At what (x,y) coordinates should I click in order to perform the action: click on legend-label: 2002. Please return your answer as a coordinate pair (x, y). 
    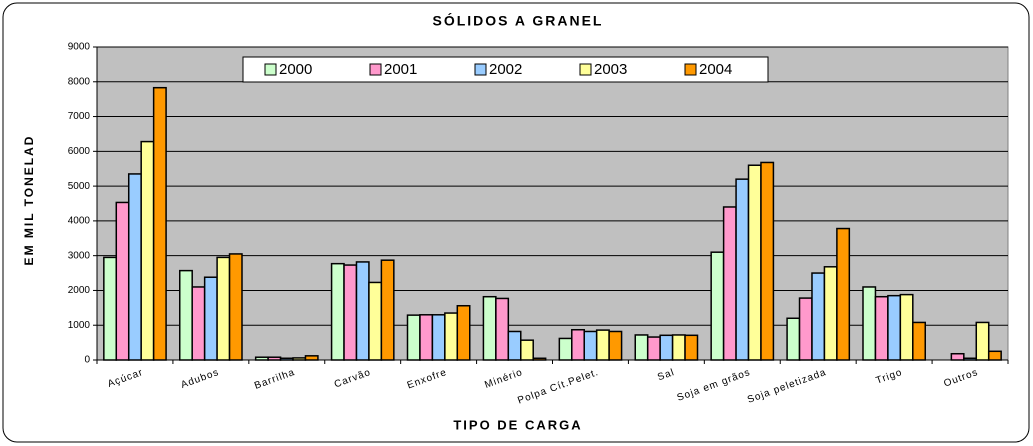
    Looking at the image, I should click on (505, 69).